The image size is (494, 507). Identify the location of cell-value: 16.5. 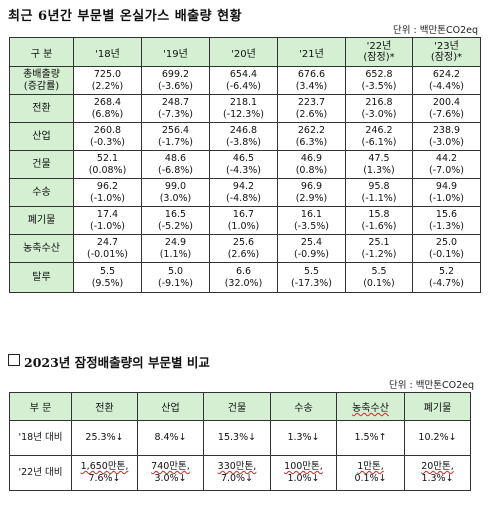
(175, 214).